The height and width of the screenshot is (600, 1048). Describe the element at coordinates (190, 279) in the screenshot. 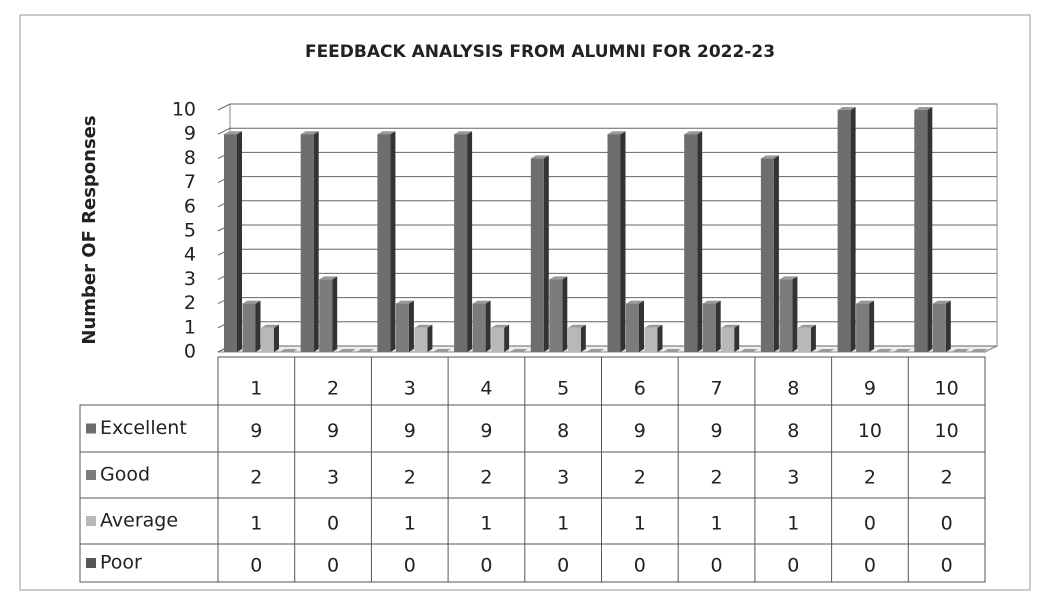

I see `y-tick-label: 3` at that location.